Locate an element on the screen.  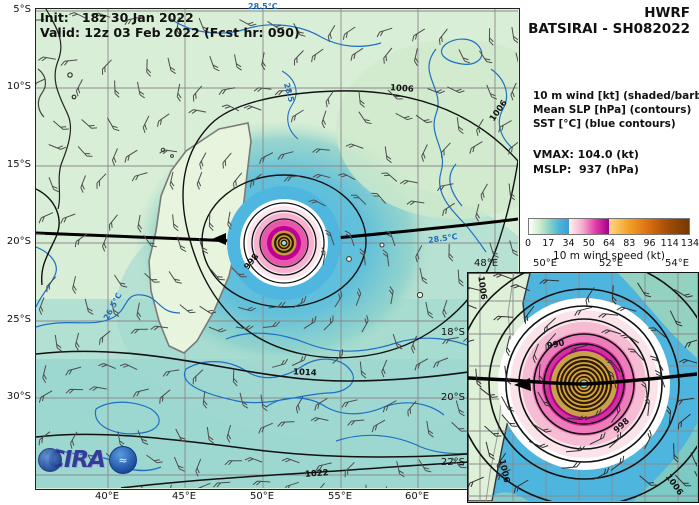
mslp-value: MSLP: 937 (hPa) is located at coordinates (586, 169).